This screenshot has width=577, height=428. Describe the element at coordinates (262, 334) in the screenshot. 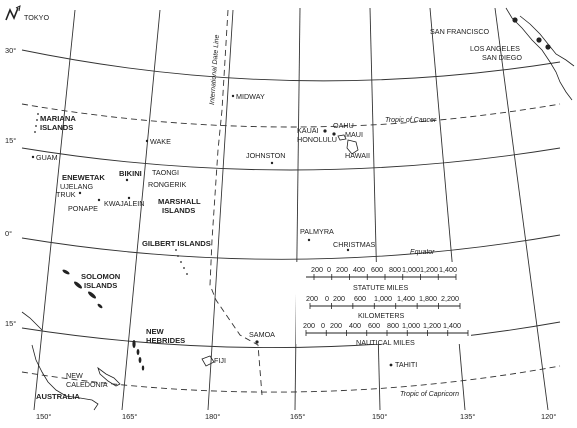

I see `samoa-label: SAMOA` at that location.